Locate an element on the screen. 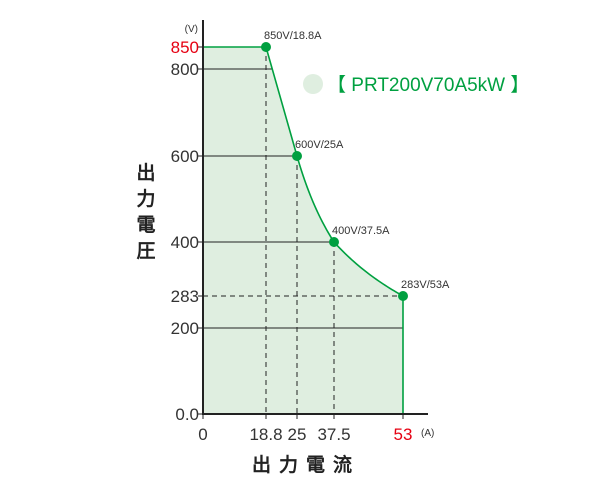 This screenshot has height=480, width=612. x-tick-label: 0 is located at coordinates (202, 434).